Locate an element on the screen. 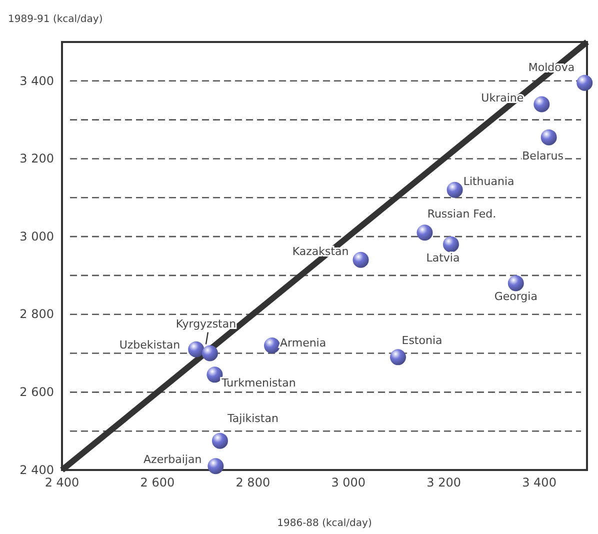 The width and height of the screenshot is (598, 534). annotation: Tajikistan is located at coordinates (252, 418).